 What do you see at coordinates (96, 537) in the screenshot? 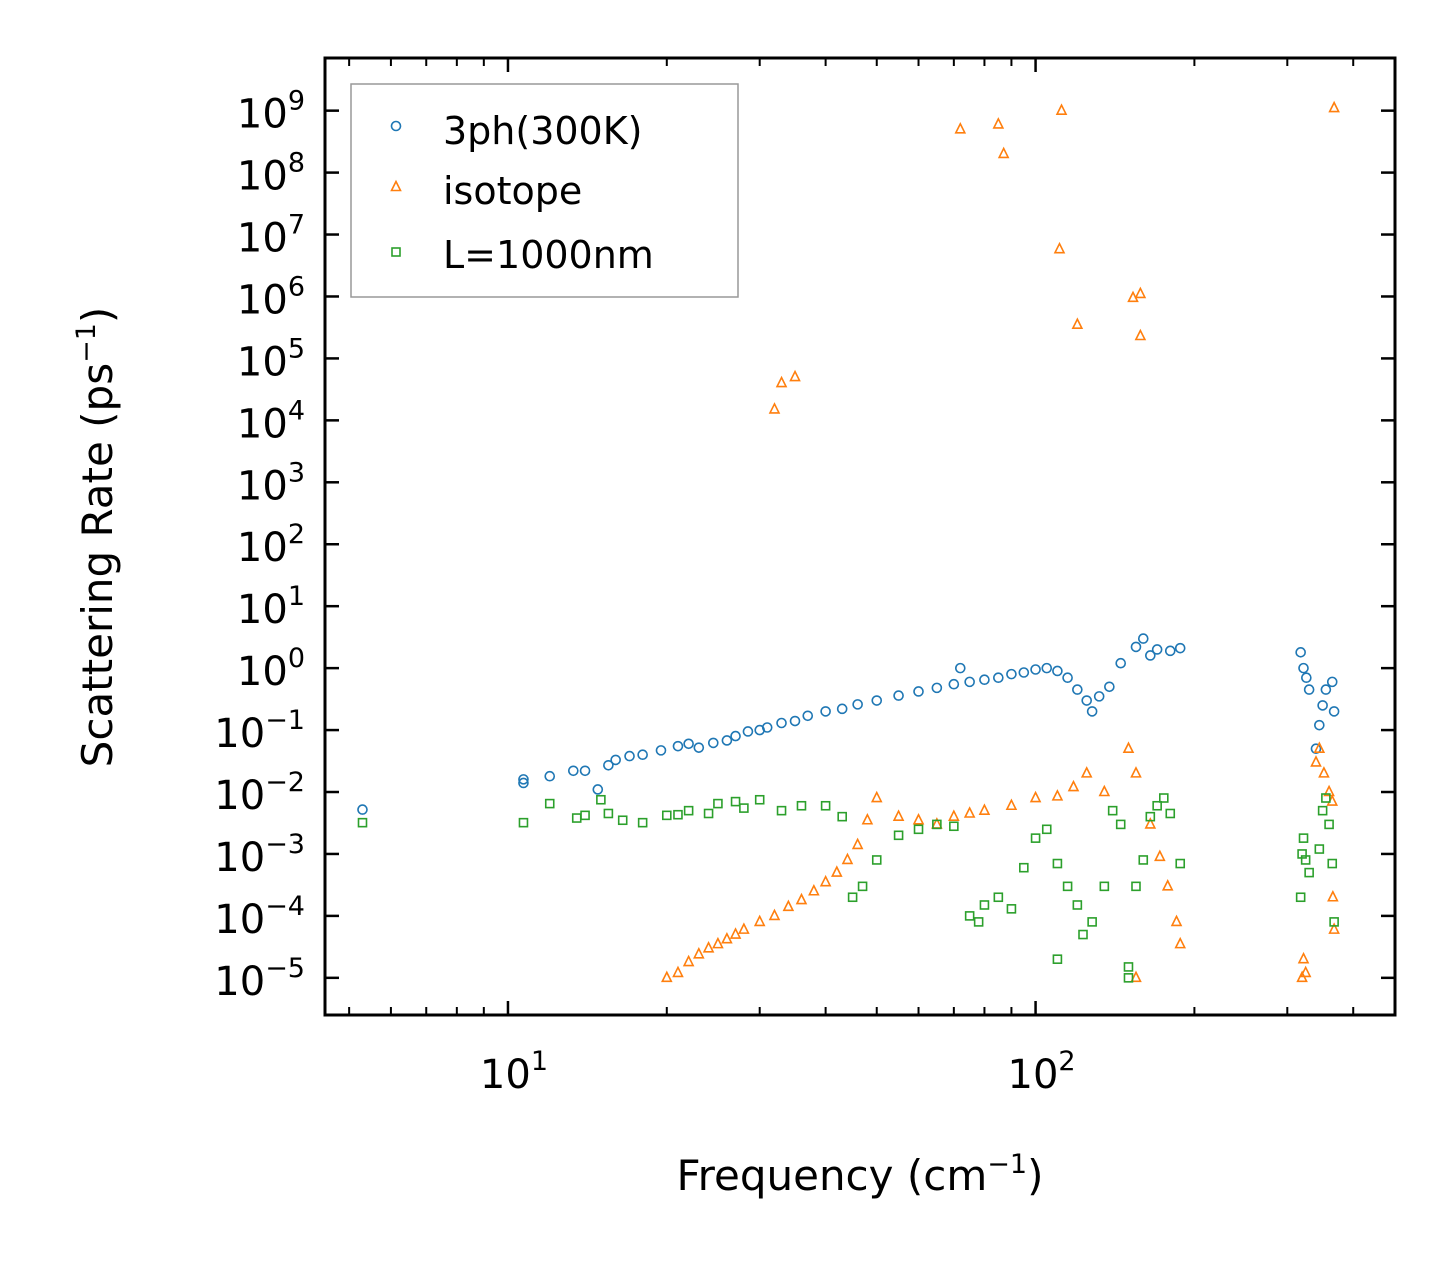
I see `y-axis-label: Scattering Rate (ps−1)` at bounding box center [96, 537].